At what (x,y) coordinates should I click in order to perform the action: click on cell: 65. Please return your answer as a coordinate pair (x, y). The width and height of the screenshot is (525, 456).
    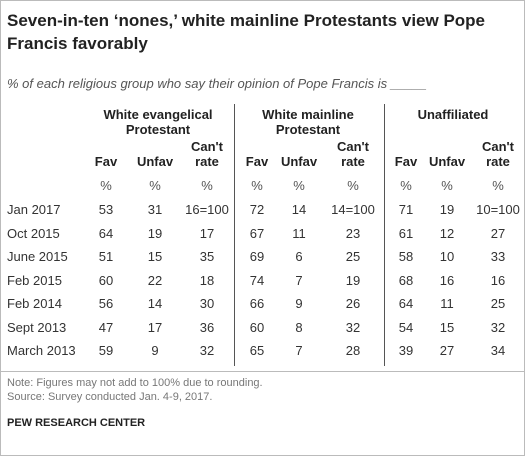
    Looking at the image, I should click on (257, 350).